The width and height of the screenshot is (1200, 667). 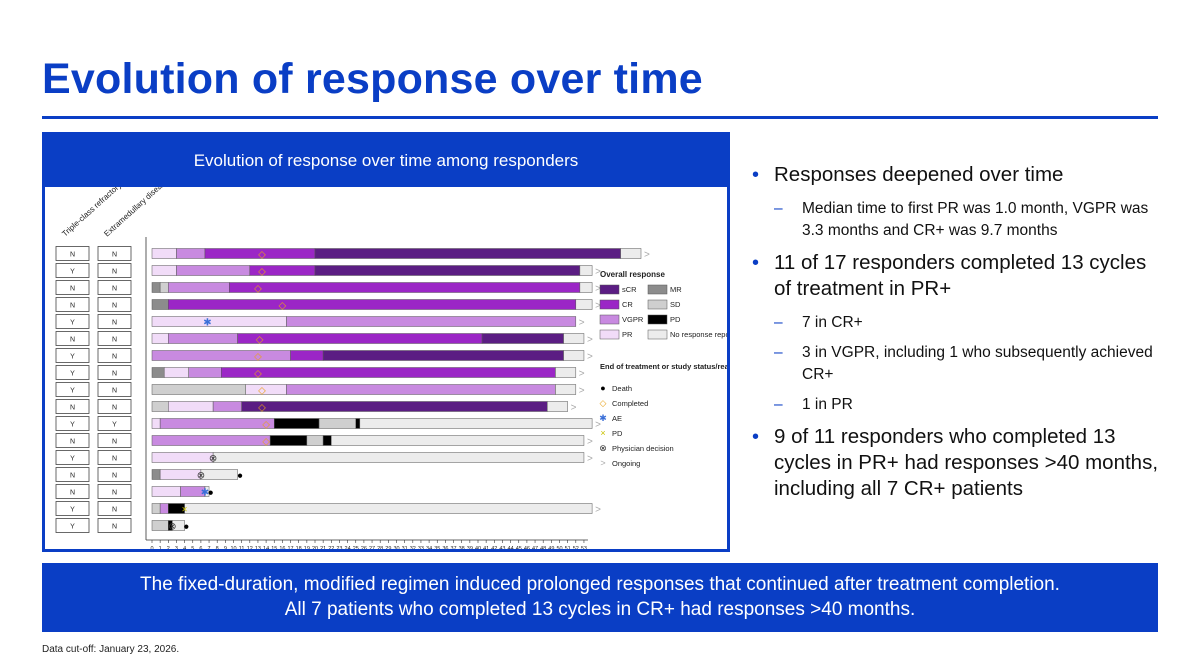 I want to click on x-tick-label: 25, so click(x=356, y=547).